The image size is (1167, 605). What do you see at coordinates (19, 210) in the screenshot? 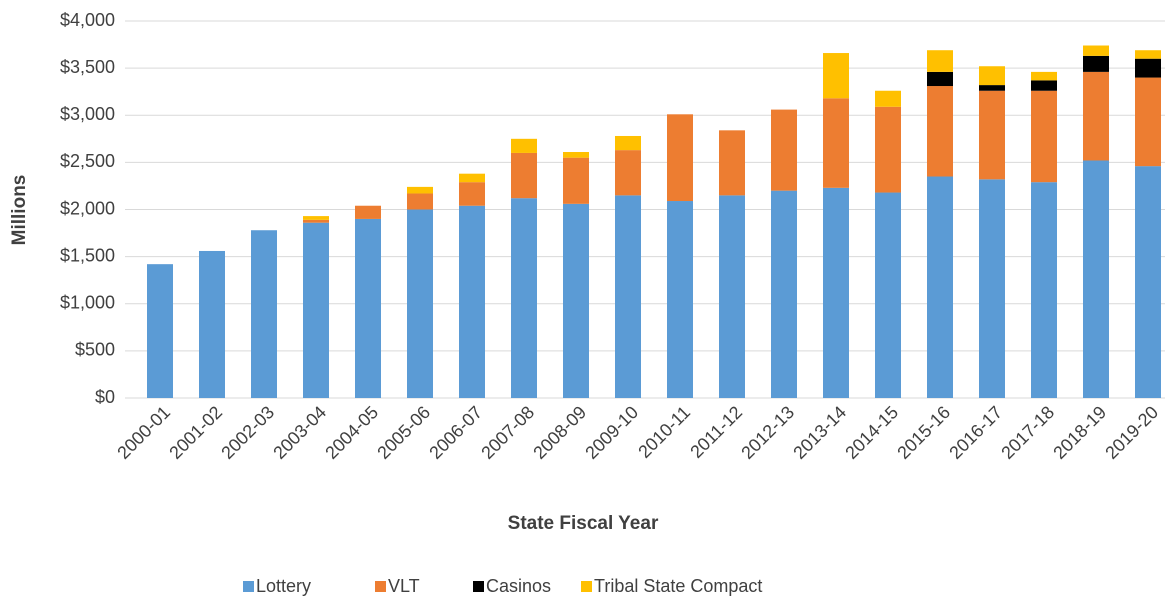
I see `y-axis-title: Millions` at bounding box center [19, 210].